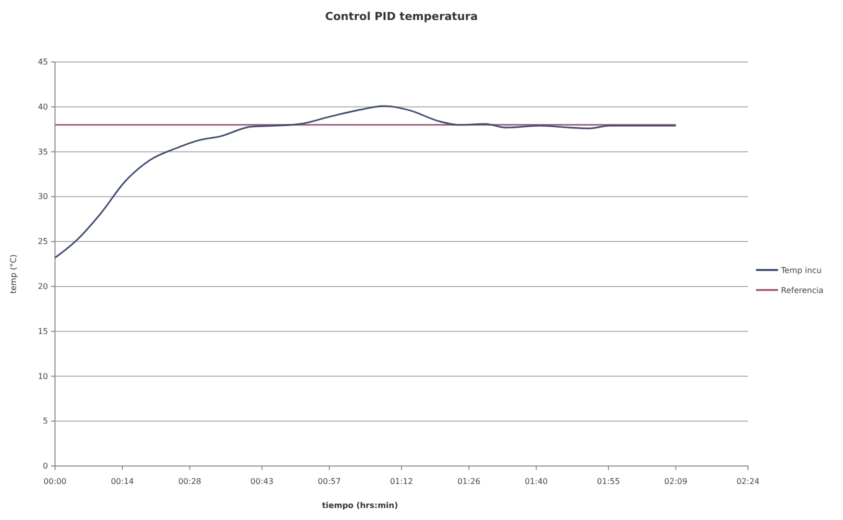 This screenshot has width=843, height=520. I want to click on y-tick-label: 35, so click(43, 151).